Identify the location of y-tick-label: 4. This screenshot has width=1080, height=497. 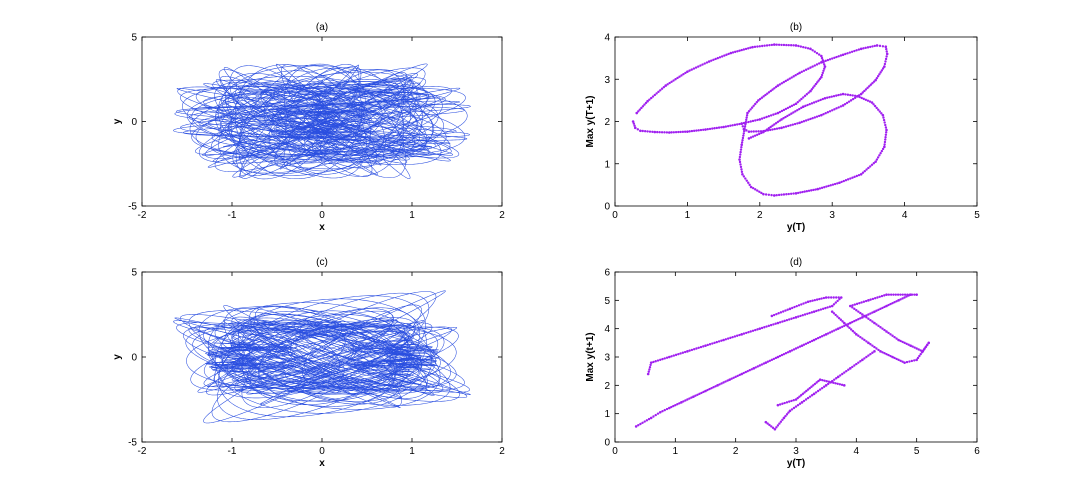
(607, 329).